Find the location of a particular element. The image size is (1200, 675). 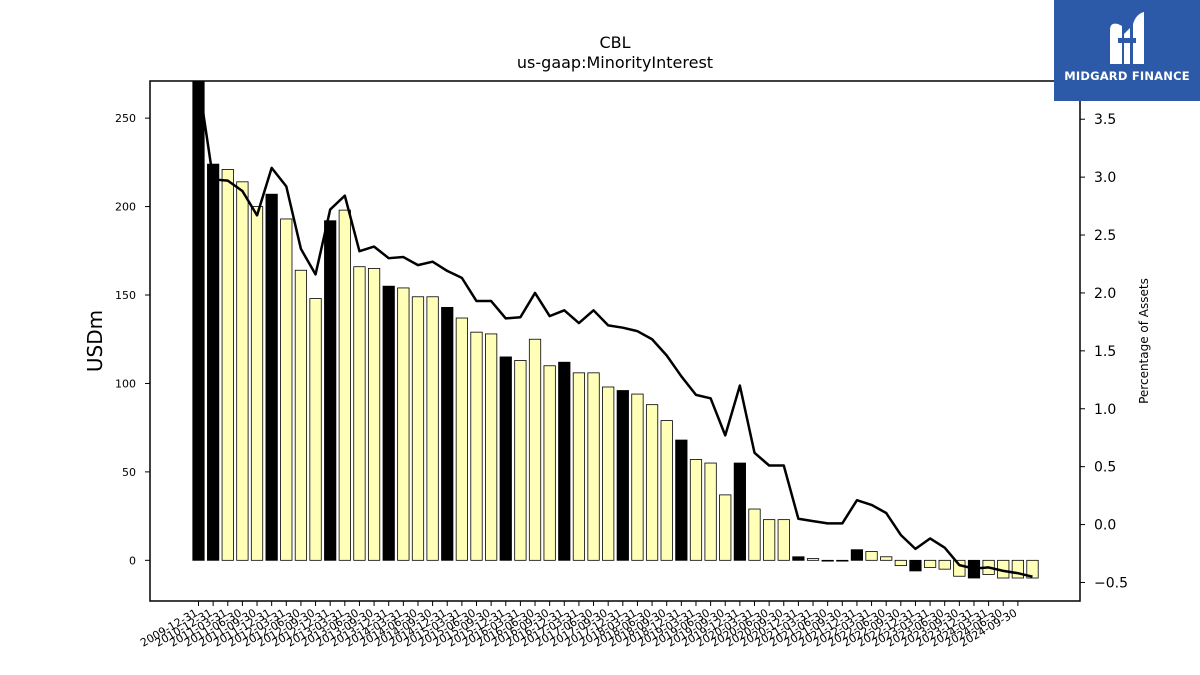

chart-title: CBL is located at coordinates (614, 42).